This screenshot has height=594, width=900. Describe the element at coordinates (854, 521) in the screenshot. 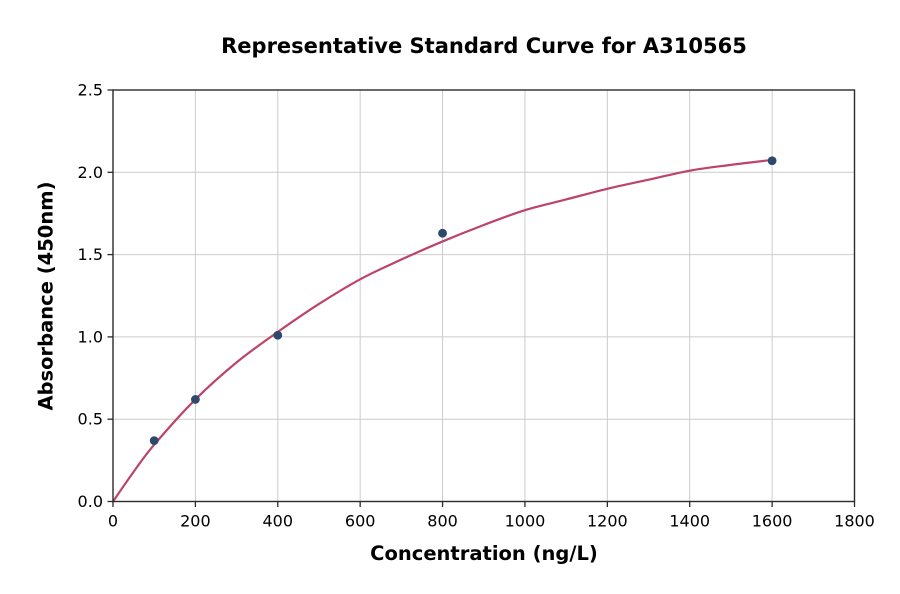

I see `x-tick-label: 1800` at that location.